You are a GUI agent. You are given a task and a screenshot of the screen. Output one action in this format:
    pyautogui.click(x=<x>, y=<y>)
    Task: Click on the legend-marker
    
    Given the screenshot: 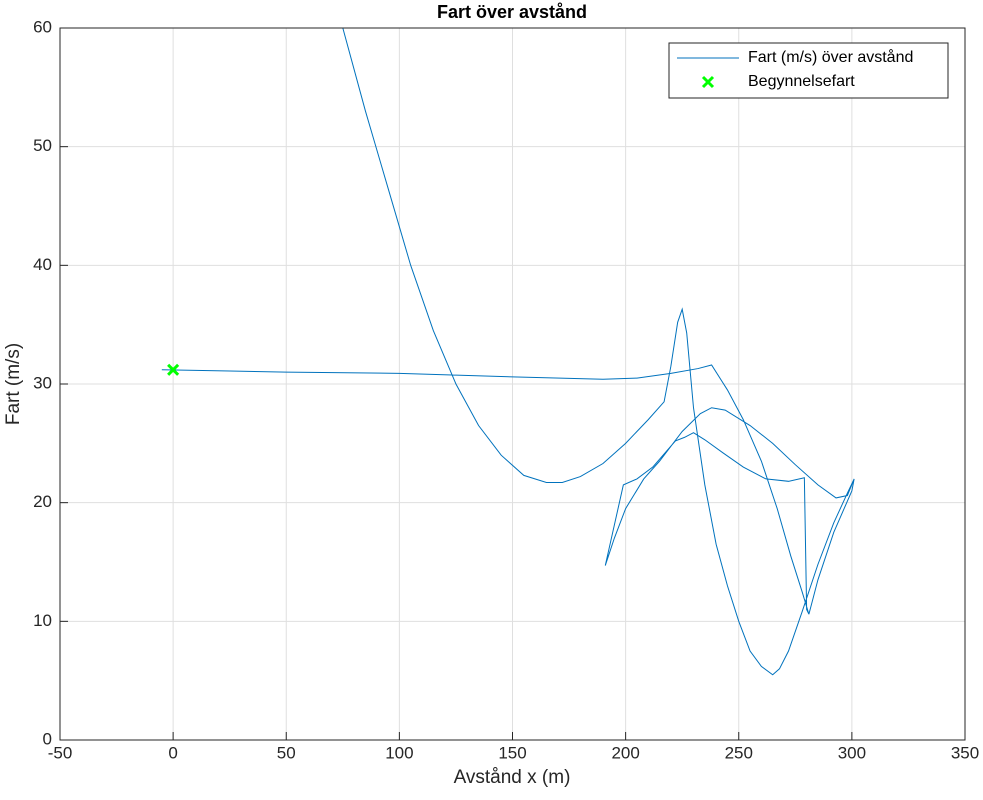 What is the action you would take?
    pyautogui.click(x=708, y=82)
    